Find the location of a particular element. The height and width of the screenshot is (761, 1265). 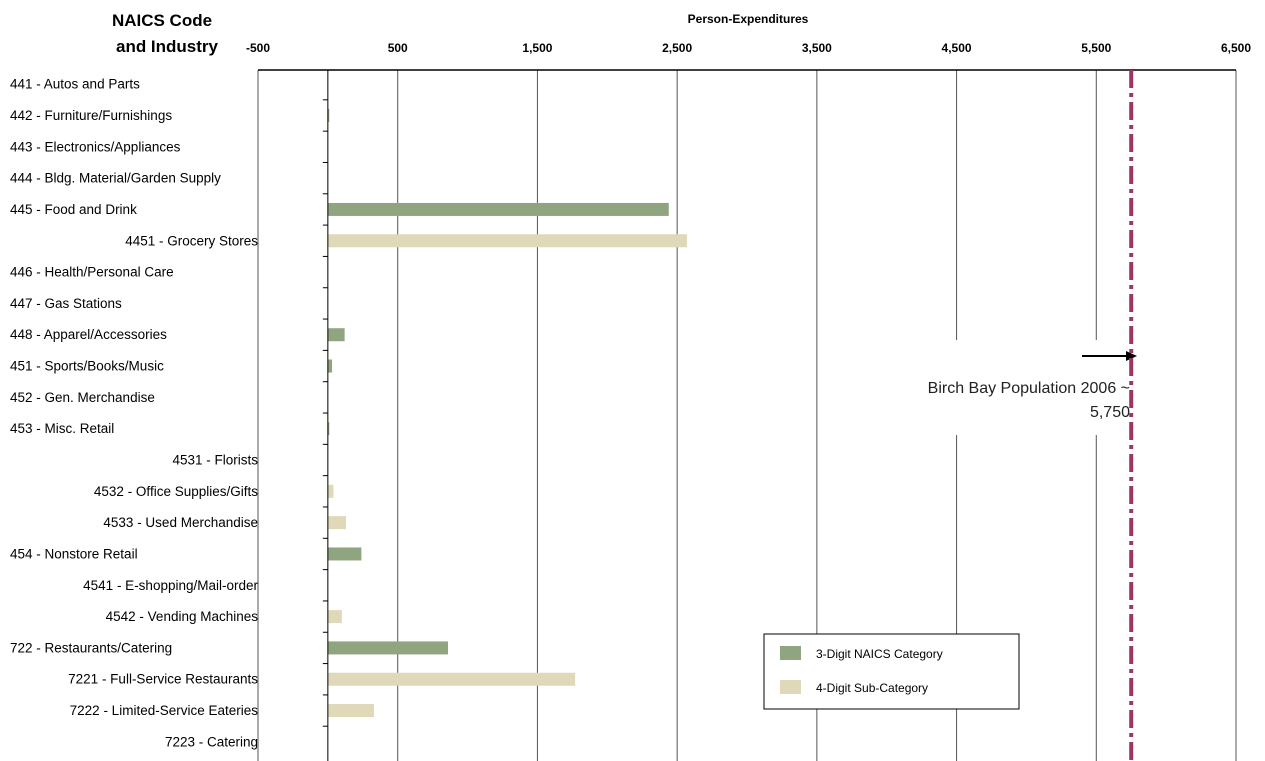

reference-annotation-line-2: 5,750 is located at coordinates (1110, 412).